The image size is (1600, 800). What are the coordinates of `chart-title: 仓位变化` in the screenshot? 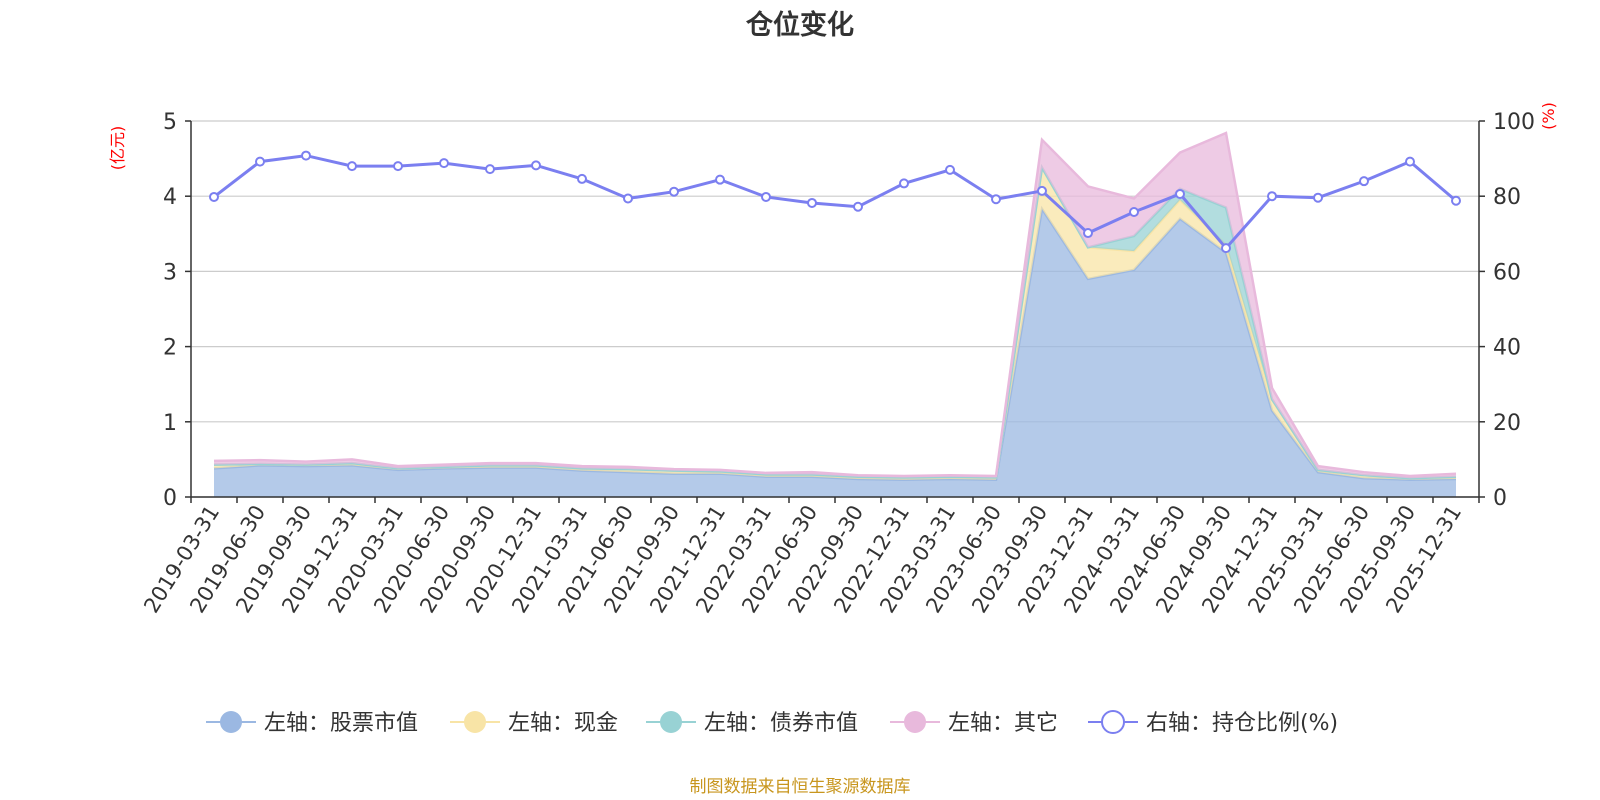 It's located at (799, 25).